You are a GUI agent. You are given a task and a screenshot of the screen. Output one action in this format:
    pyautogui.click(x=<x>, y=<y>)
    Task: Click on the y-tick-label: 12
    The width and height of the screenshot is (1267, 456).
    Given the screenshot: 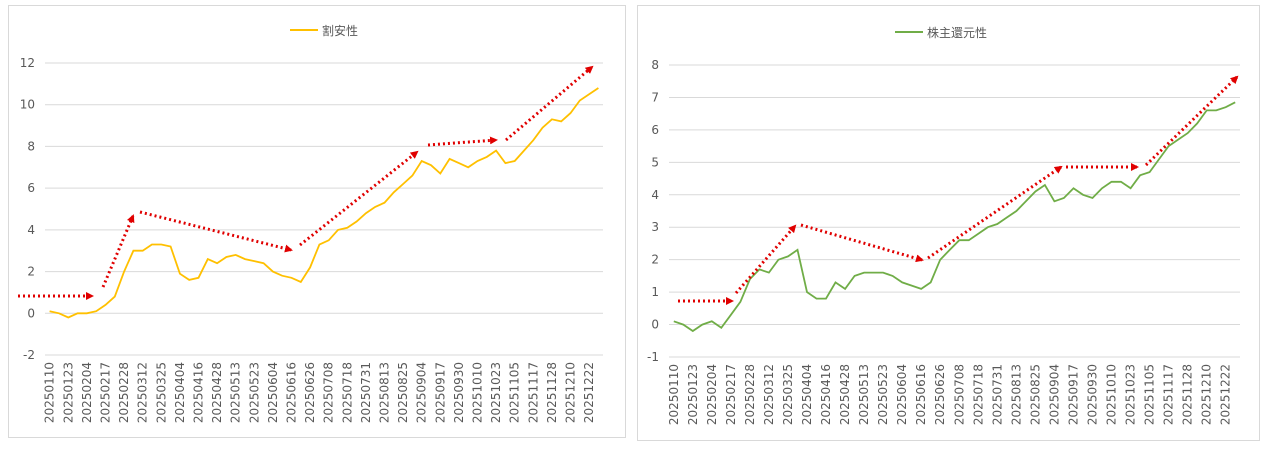 What is the action you would take?
    pyautogui.click(x=27, y=63)
    